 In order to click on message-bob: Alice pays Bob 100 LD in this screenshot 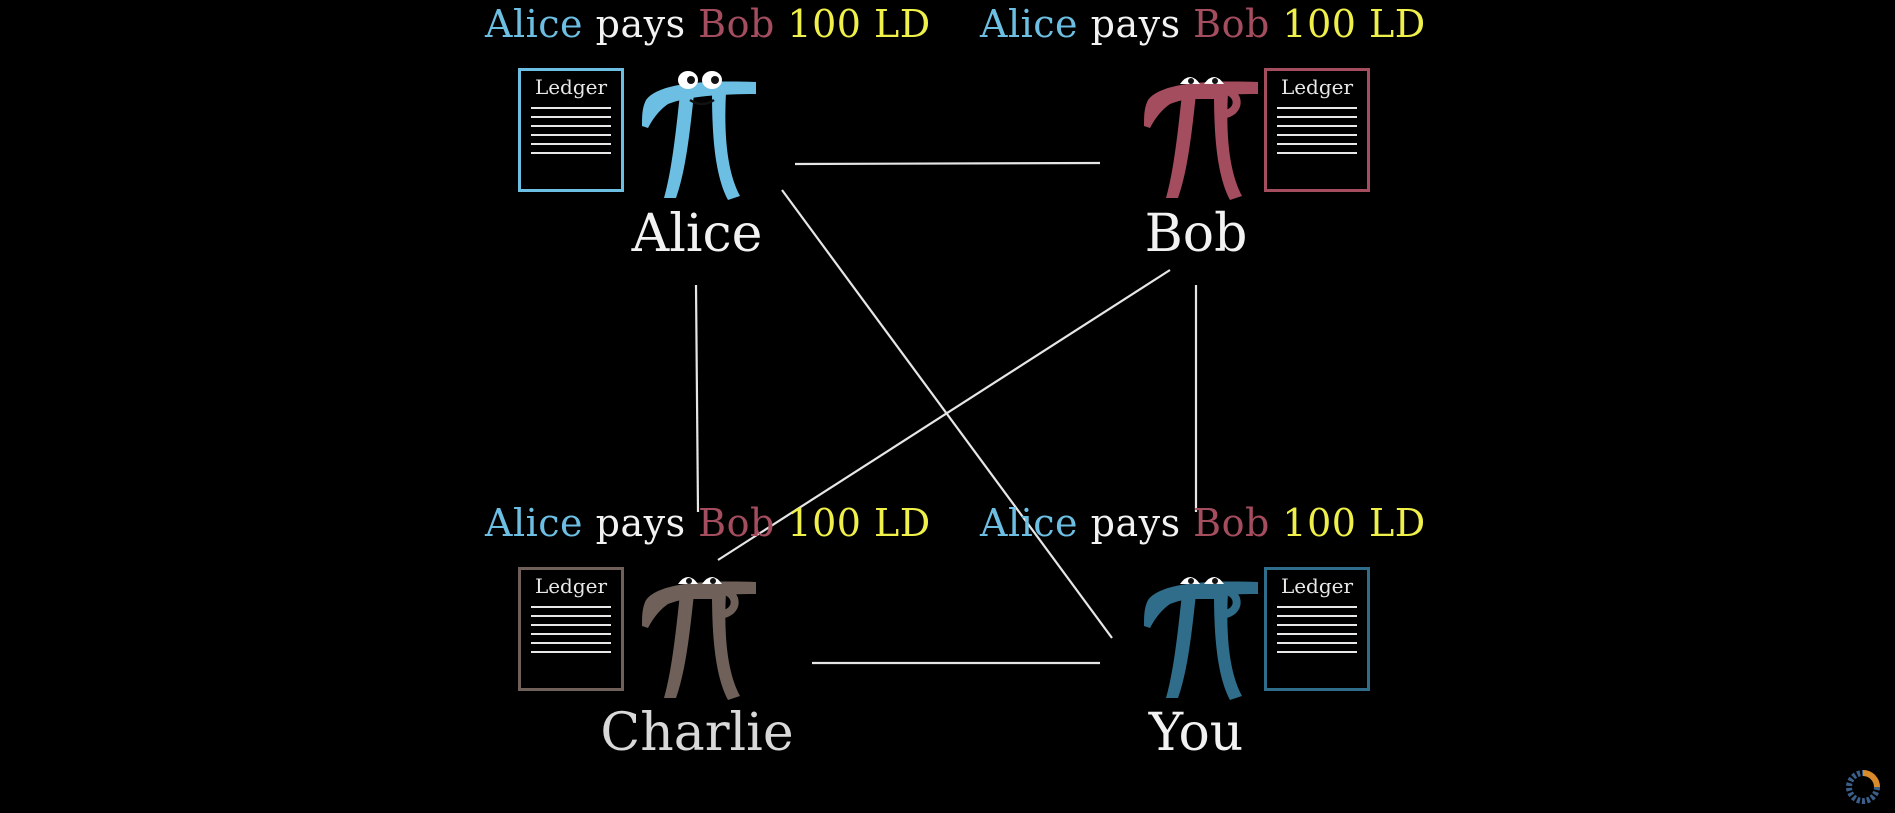, I will do `click(1203, 24)`.